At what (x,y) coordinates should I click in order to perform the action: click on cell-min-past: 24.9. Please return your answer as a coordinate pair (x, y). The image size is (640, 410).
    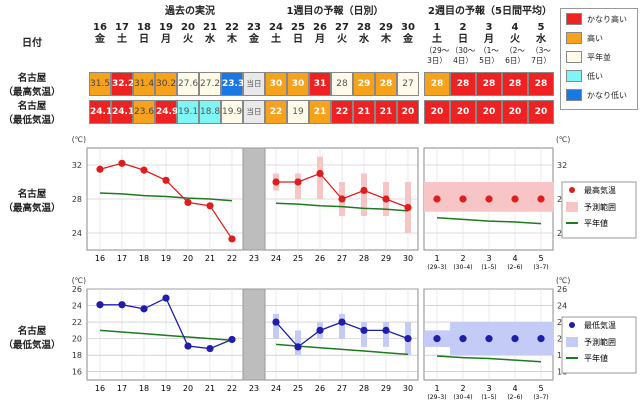
    Looking at the image, I should click on (166, 112).